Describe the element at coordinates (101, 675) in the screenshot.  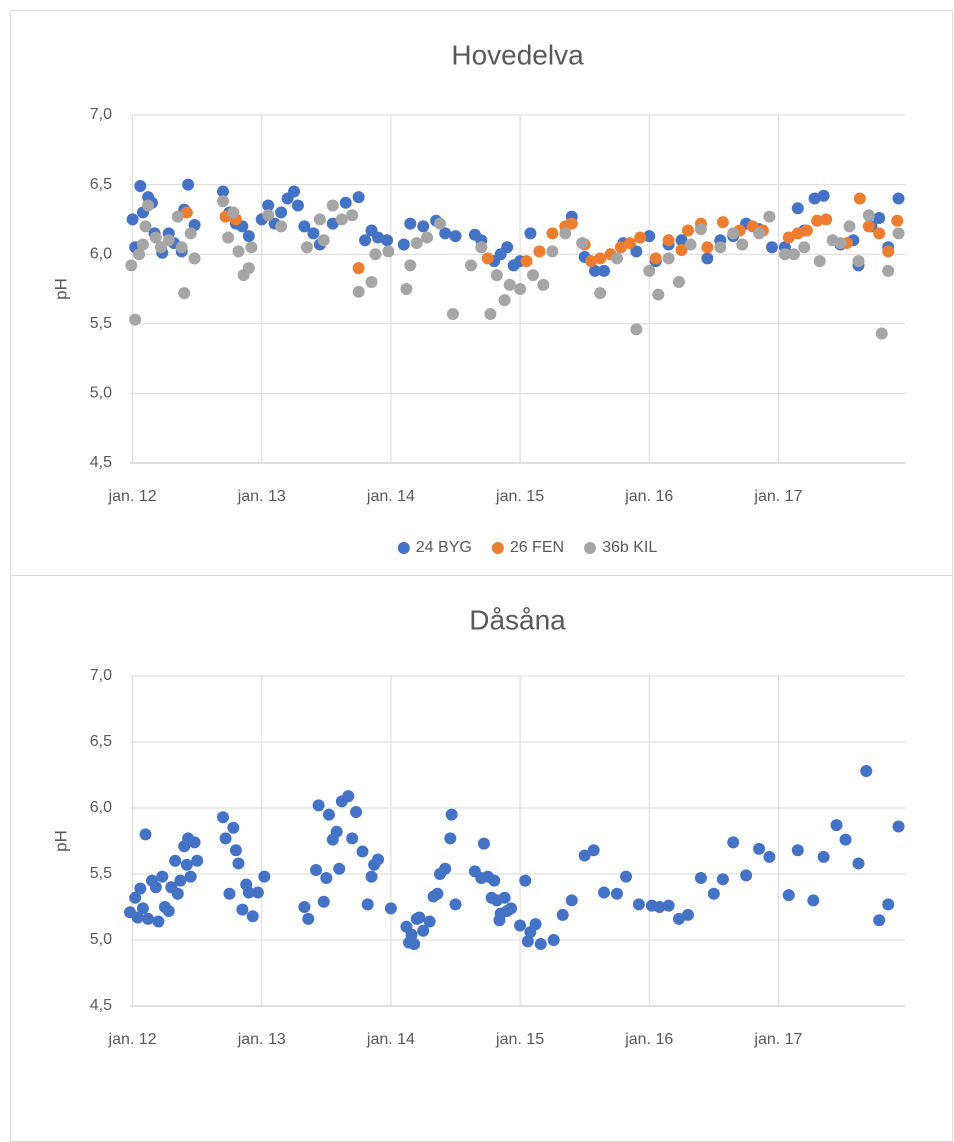
I see `y-tick-label: 7,0` at that location.